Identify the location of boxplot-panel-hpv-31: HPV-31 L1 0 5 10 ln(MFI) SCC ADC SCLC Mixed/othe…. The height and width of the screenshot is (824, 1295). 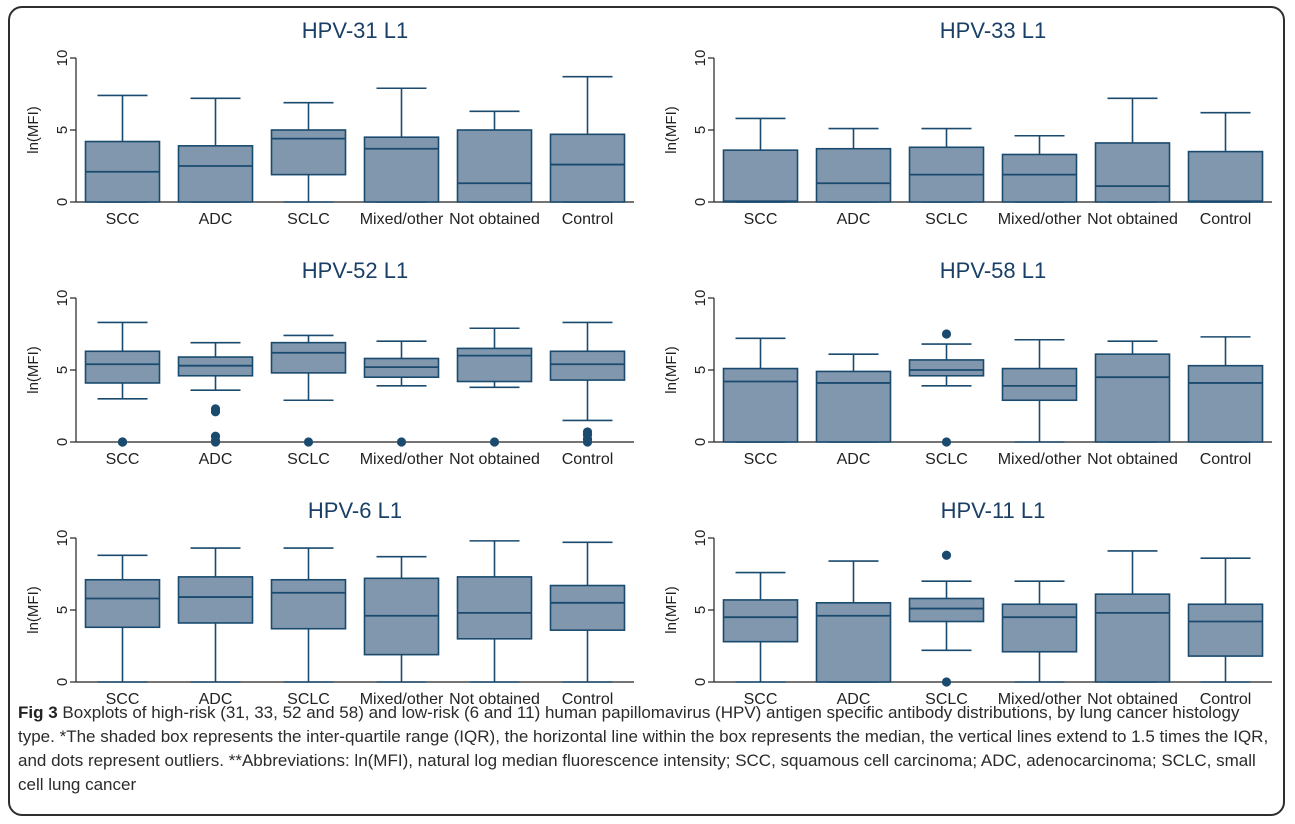
(329, 132).